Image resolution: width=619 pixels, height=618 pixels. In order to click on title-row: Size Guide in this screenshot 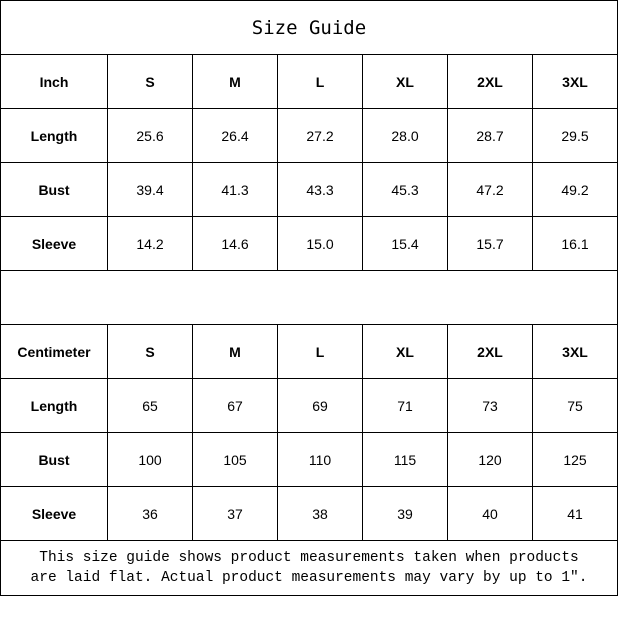, I will do `click(309, 27)`.